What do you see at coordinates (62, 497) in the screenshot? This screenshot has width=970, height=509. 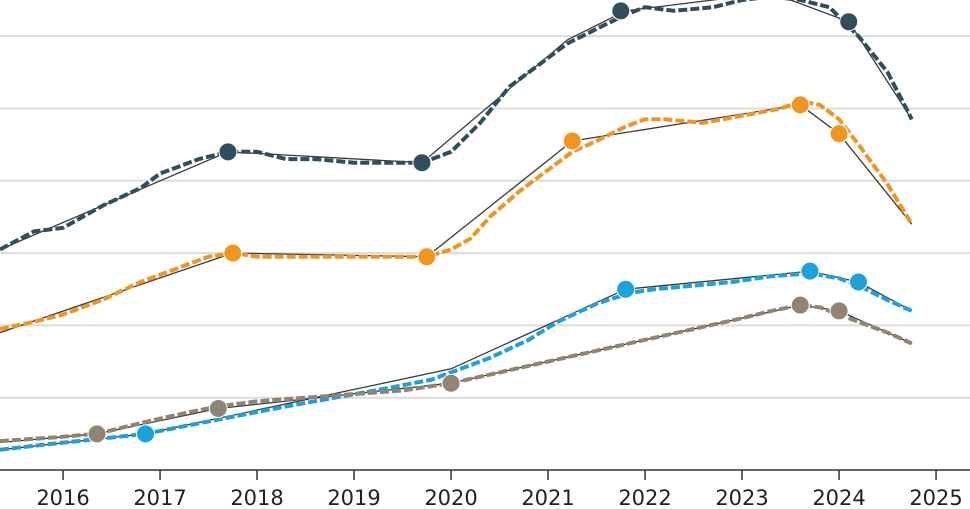 I see `x-tick-label: 2016` at bounding box center [62, 497].